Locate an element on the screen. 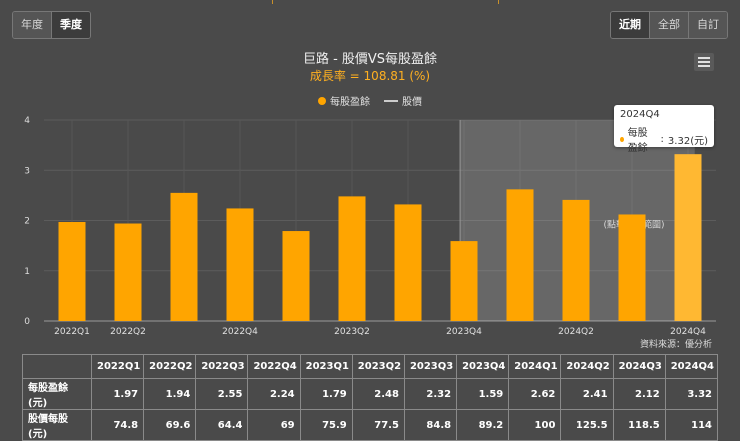  table-cell: 69 is located at coordinates (274, 425).